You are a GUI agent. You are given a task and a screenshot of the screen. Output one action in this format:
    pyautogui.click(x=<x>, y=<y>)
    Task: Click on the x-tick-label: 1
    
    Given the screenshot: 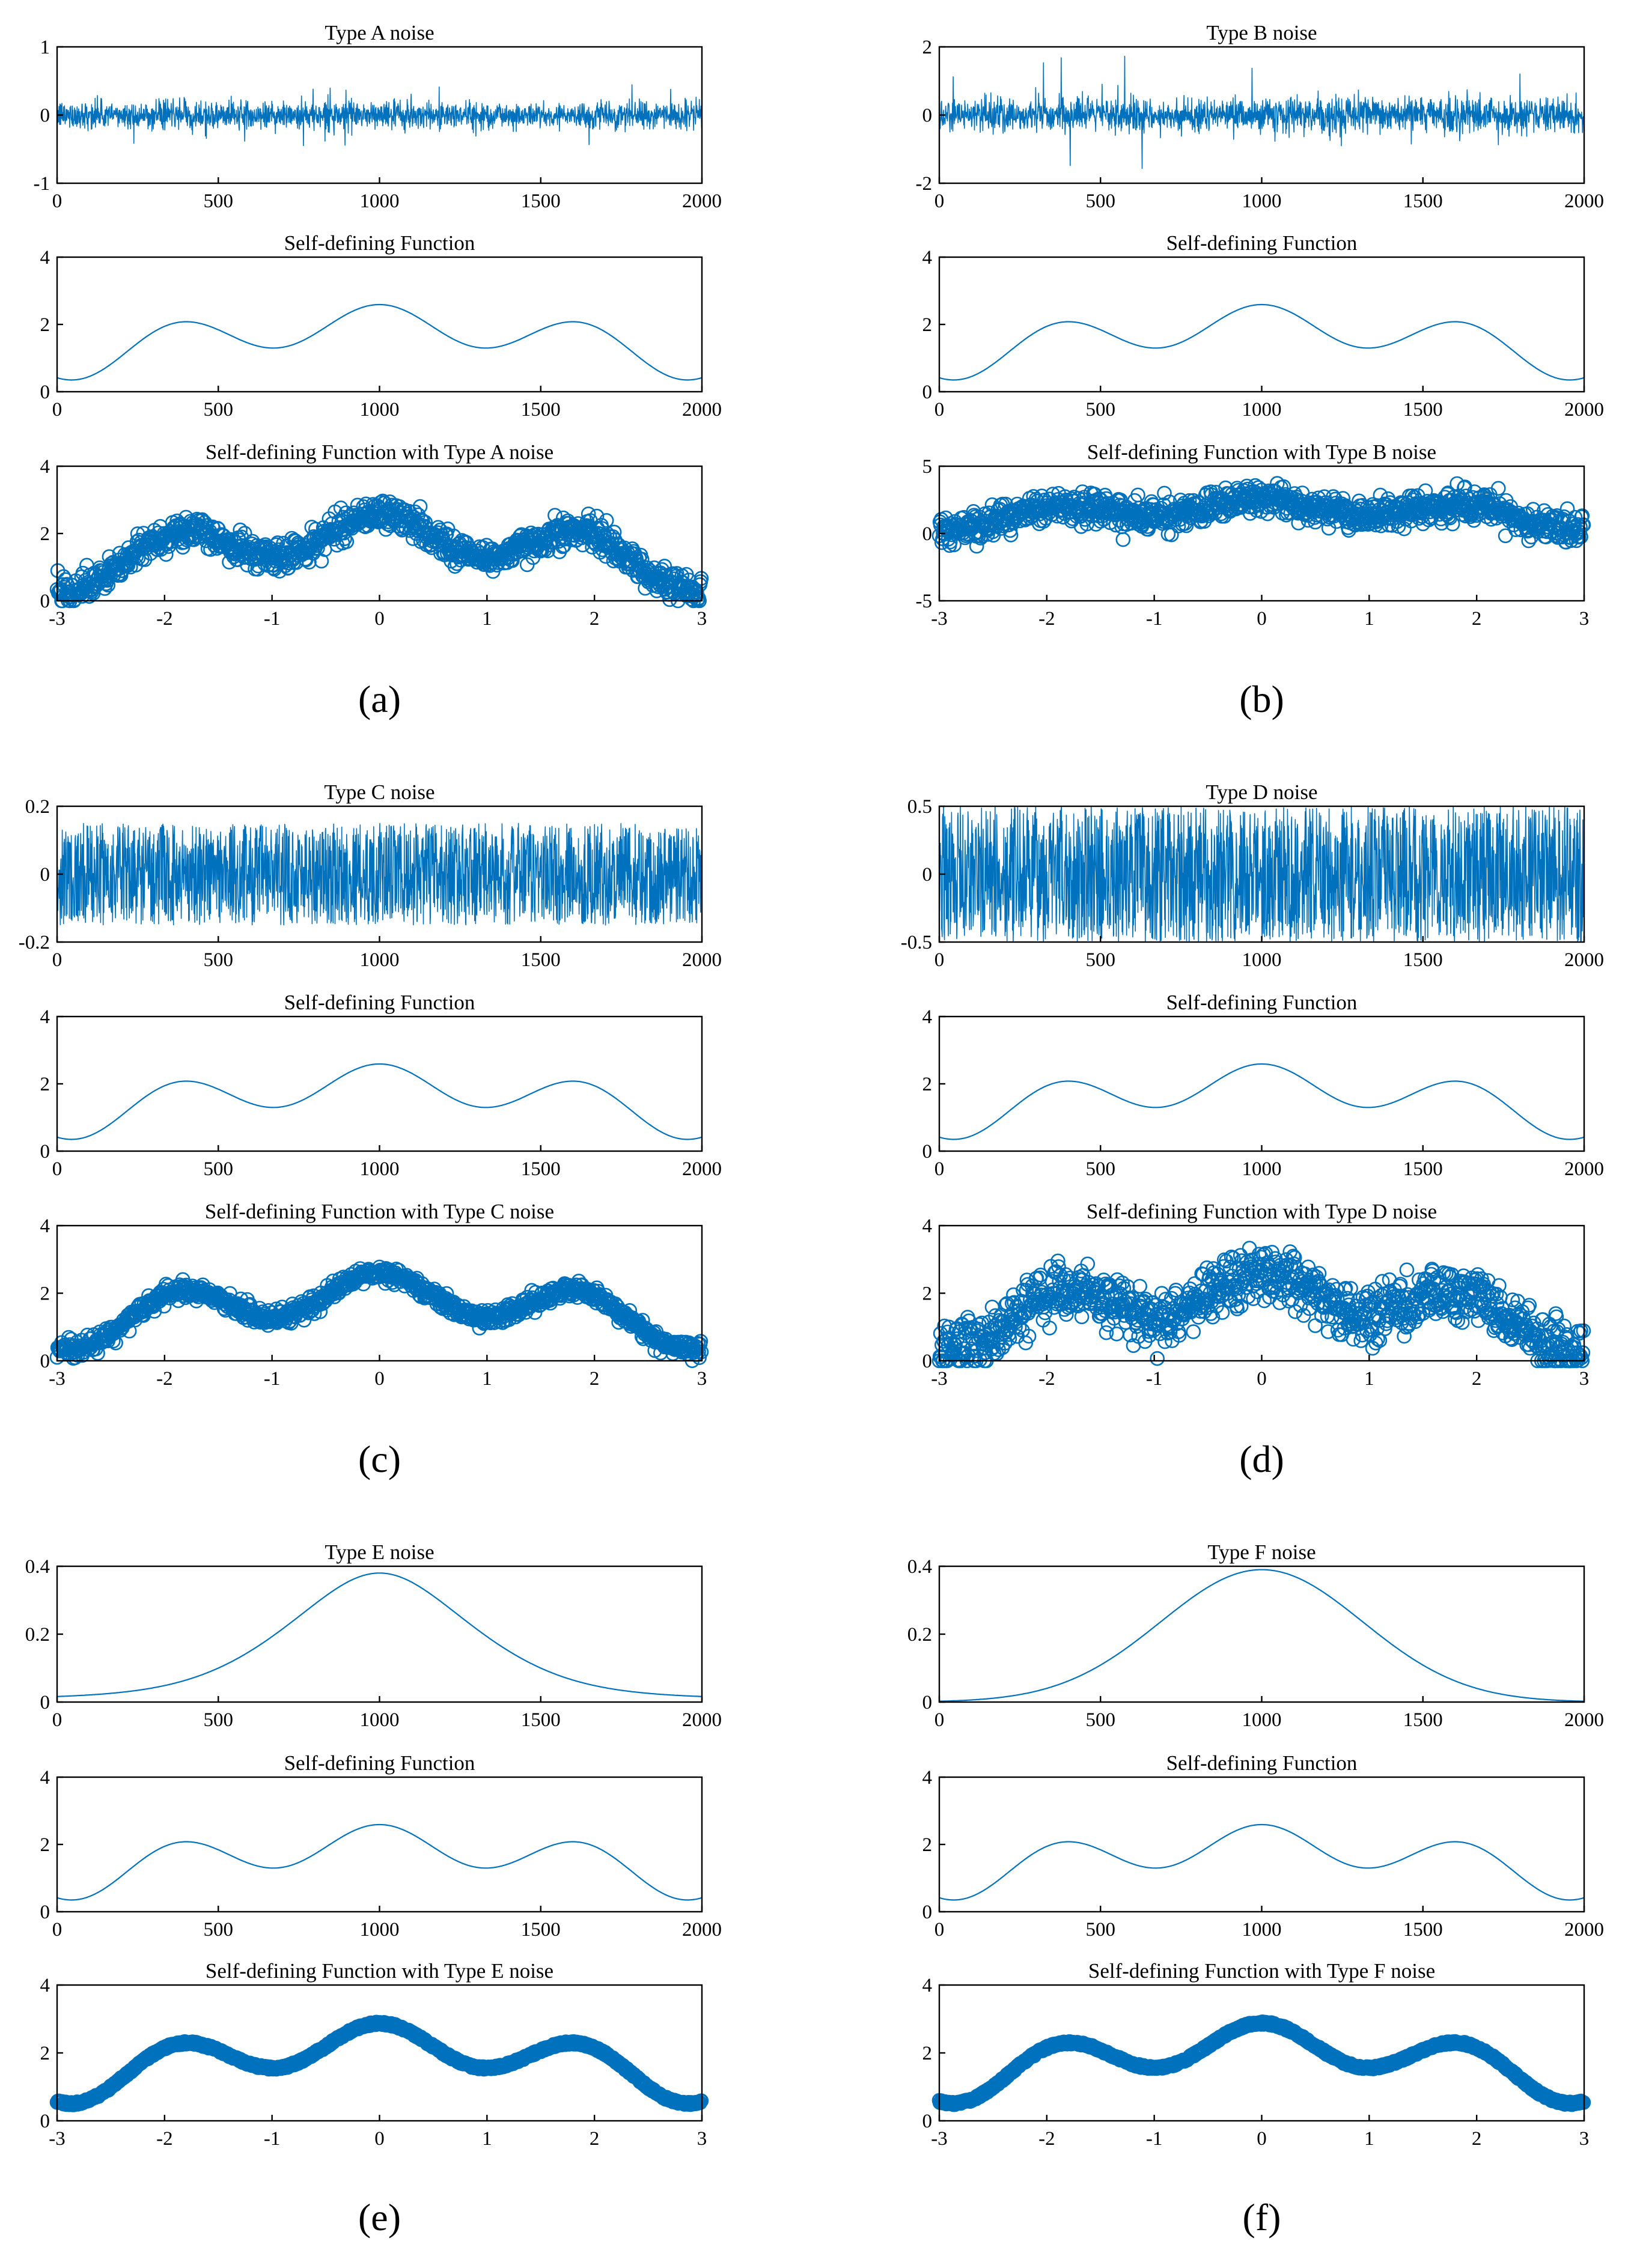 What is the action you would take?
    pyautogui.click(x=1369, y=1379)
    